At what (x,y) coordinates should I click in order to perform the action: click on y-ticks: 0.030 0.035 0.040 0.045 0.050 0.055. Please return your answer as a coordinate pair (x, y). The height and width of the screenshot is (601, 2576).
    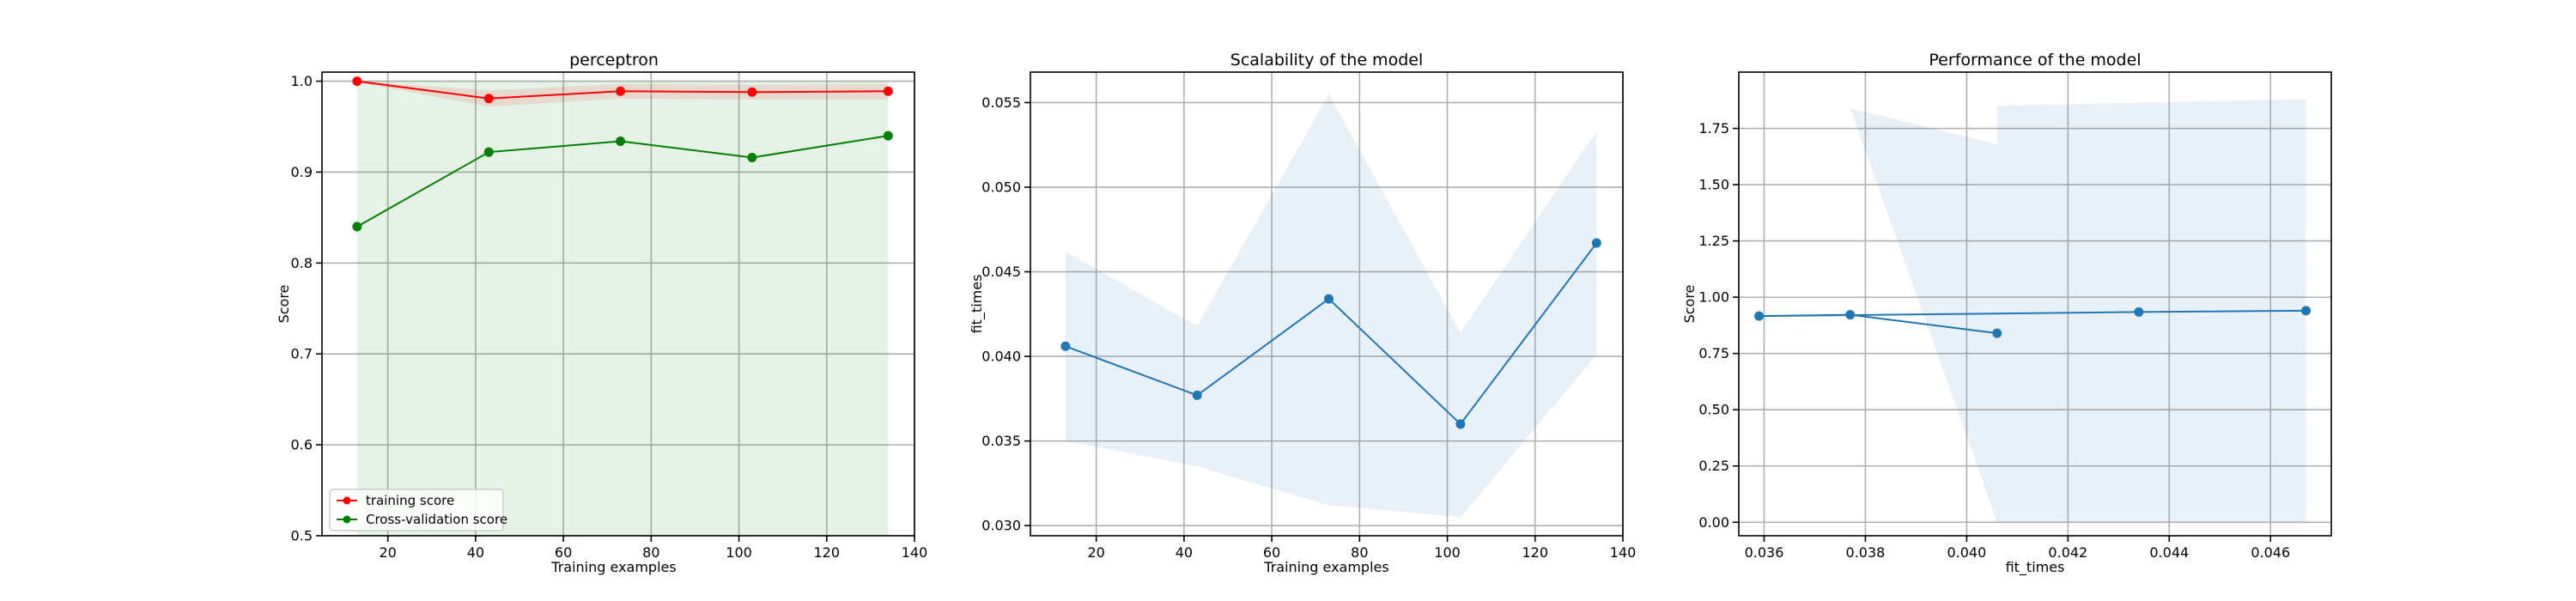
    Looking at the image, I should click on (1006, 314).